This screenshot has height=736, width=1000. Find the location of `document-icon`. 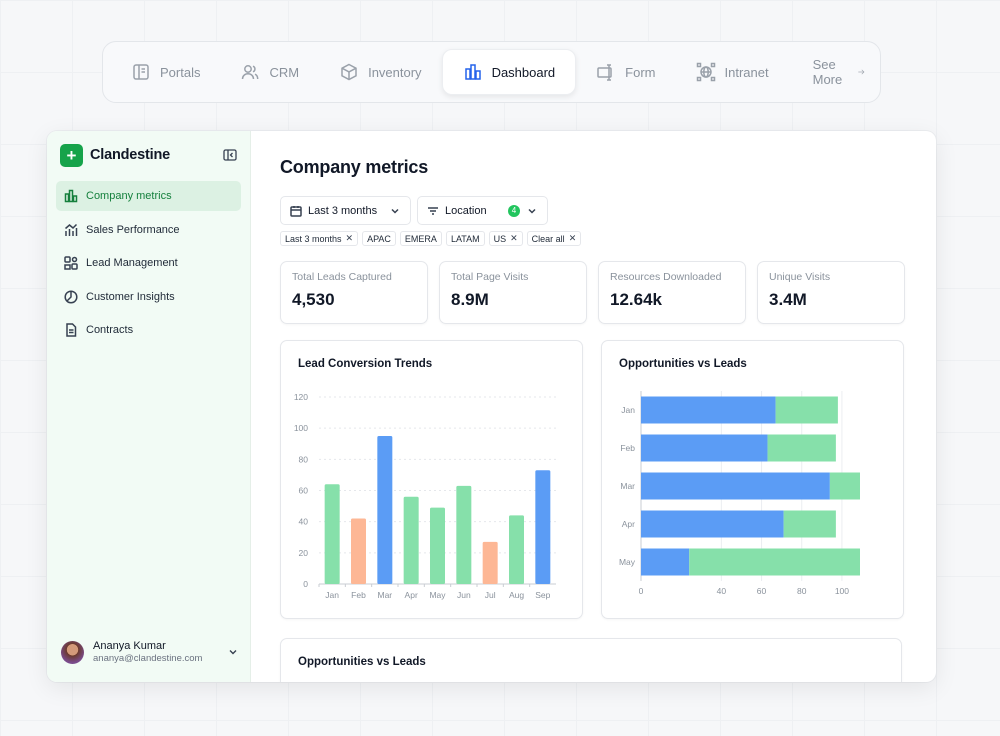

document-icon is located at coordinates (71, 330).